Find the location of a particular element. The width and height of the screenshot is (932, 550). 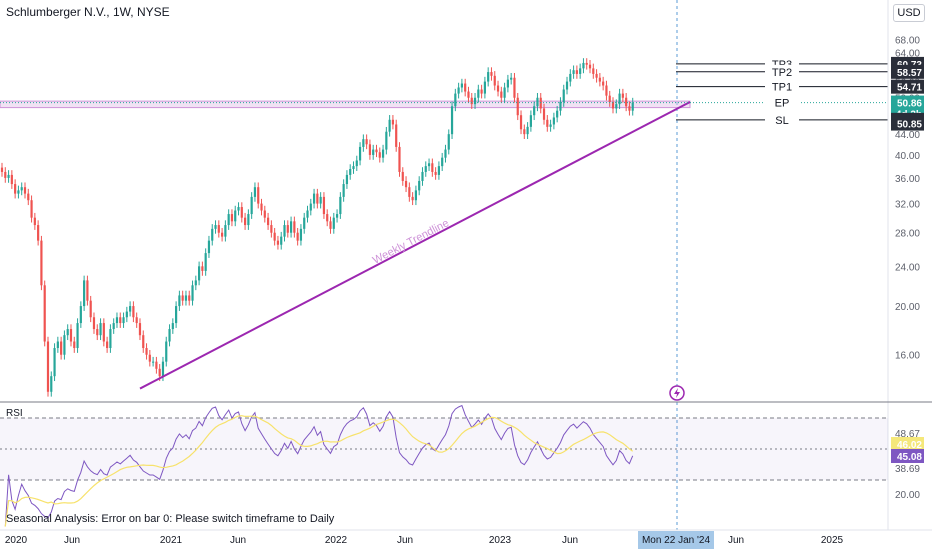

rsi-ma-line is located at coordinates (319, 471).